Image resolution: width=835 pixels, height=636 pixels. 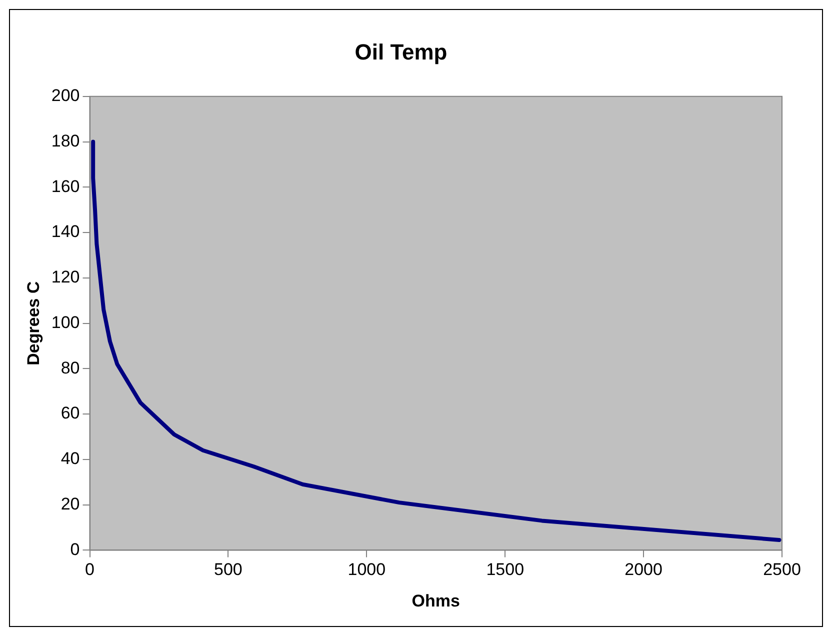 What do you see at coordinates (401, 51) in the screenshot?
I see `chart-title: Oil Temp` at bounding box center [401, 51].